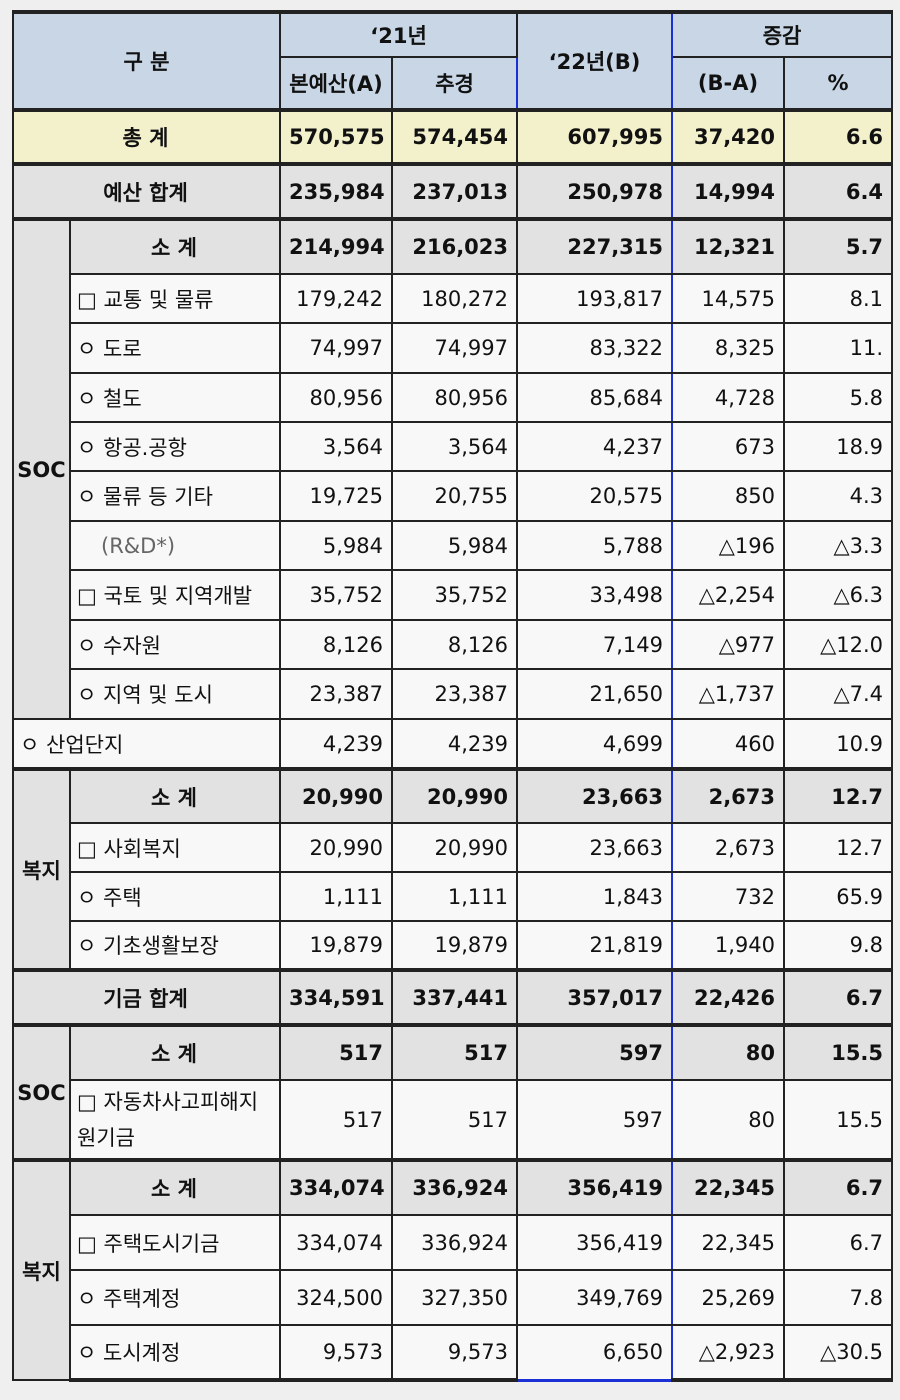 The height and width of the screenshot is (1400, 900). Describe the element at coordinates (595, 191) in the screenshot. I see `budget-2022-cell: 250,978` at that location.